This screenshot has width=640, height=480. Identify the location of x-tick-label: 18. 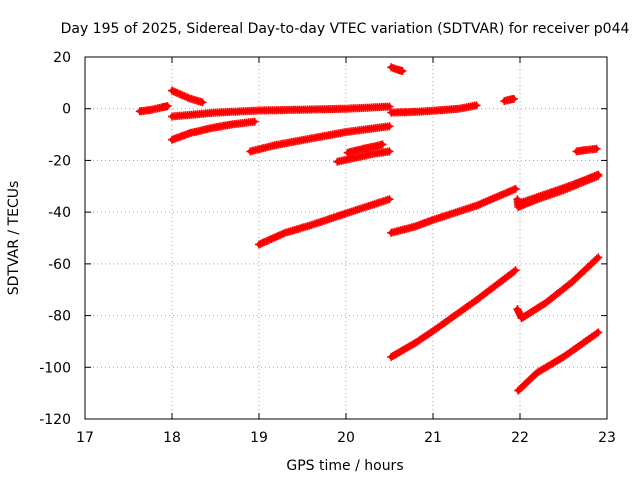
(172, 438).